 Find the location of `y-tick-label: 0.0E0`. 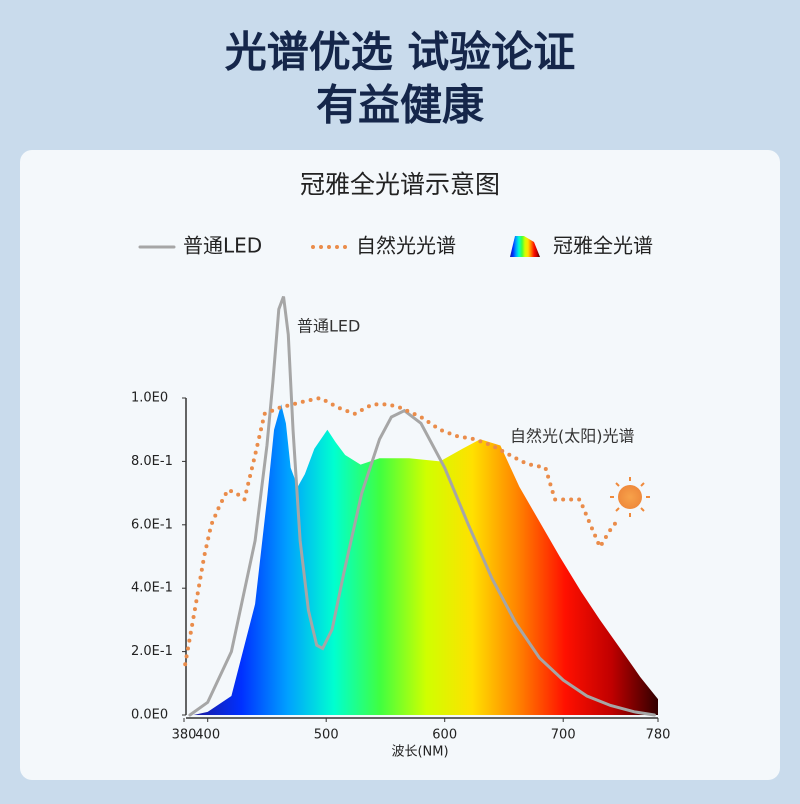

y-tick-label: 0.0E0 is located at coordinates (149, 715).